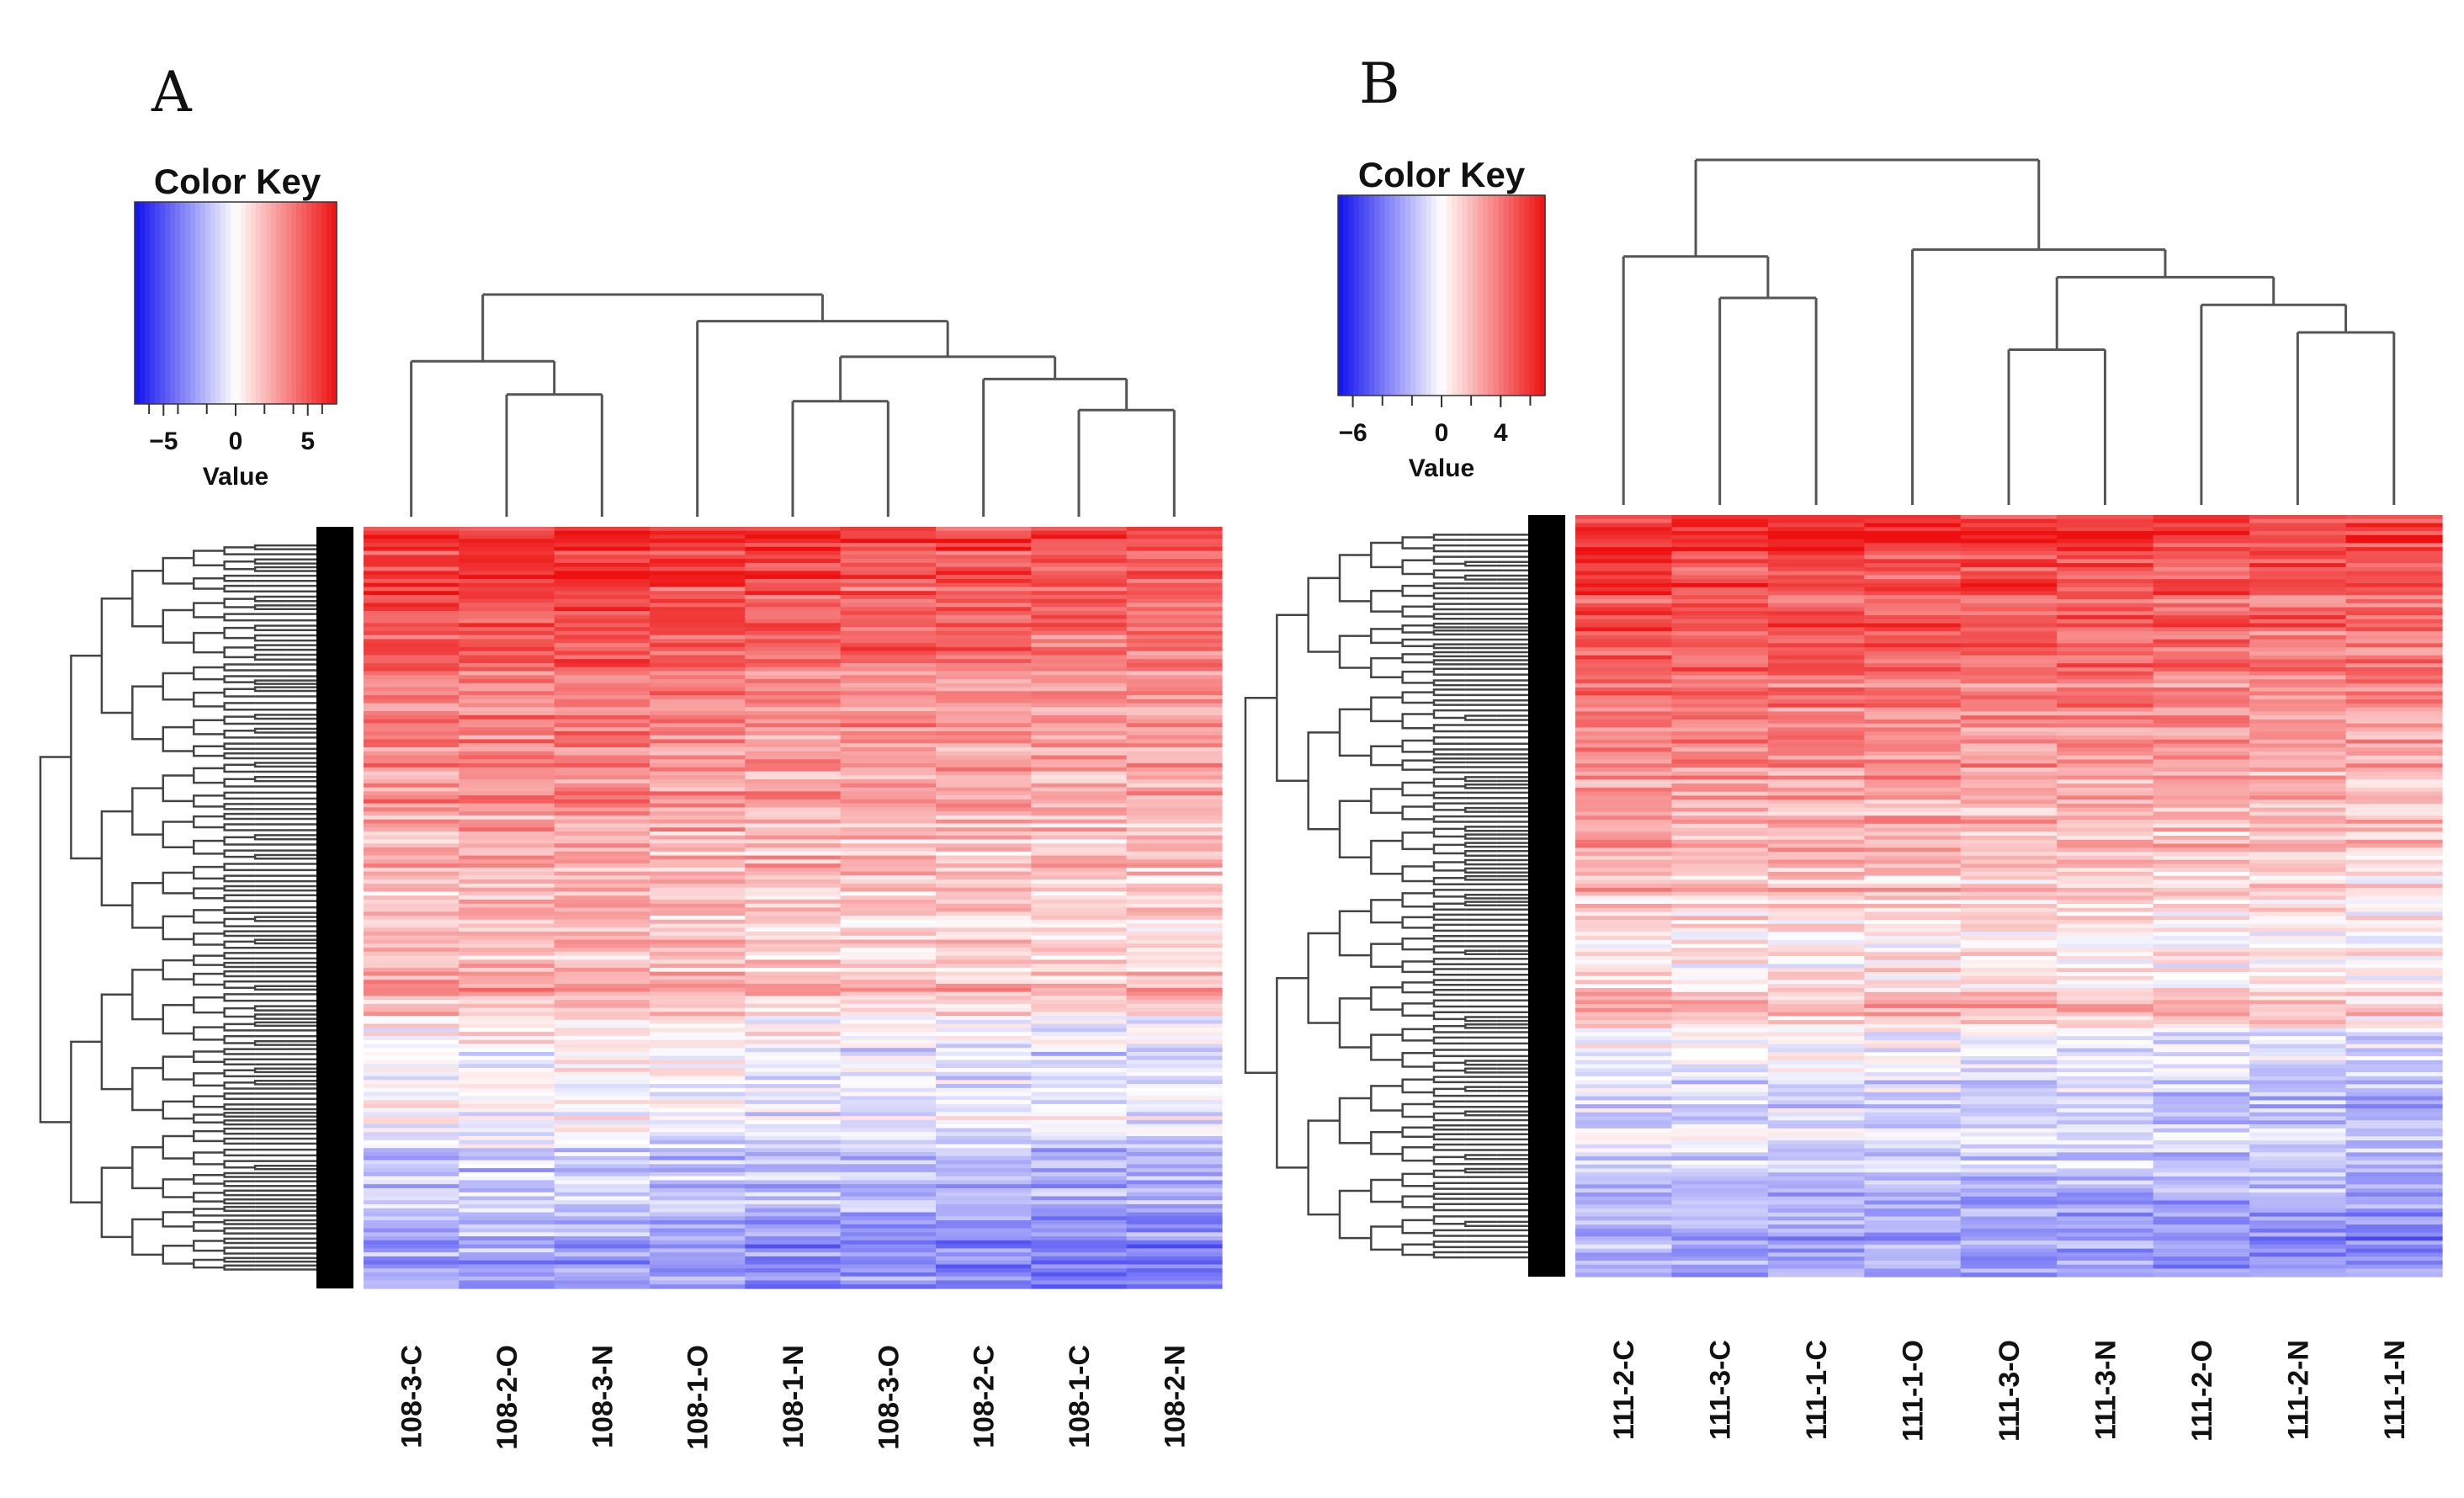  I want to click on color-key-swatch, so click(1408, 295).